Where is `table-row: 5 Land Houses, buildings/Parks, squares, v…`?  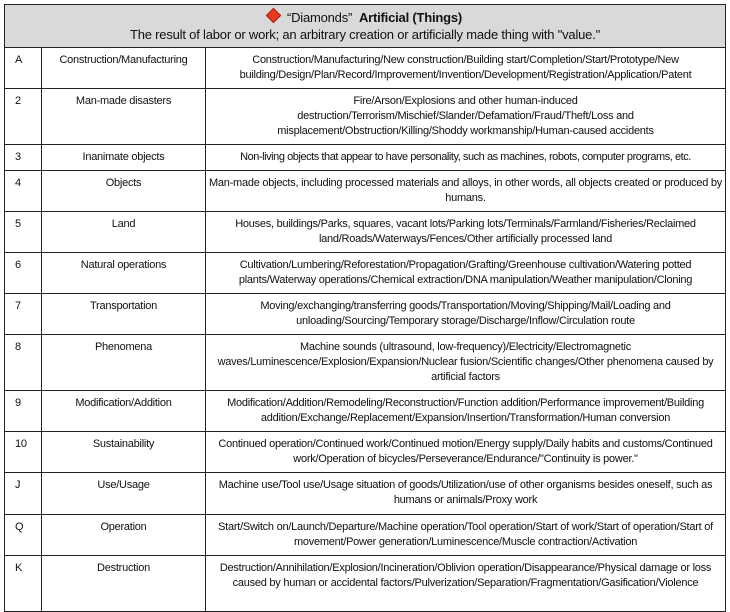 table-row: 5 Land Houses, buildings/Parks, squares, v… is located at coordinates (365, 232).